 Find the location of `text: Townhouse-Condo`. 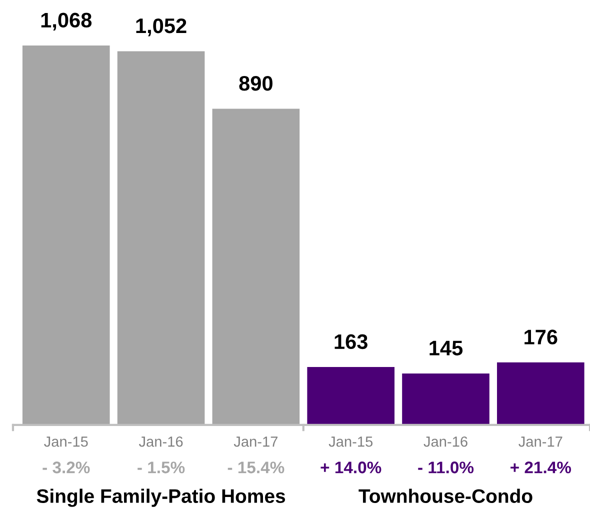

text: Townhouse-Condo is located at coordinates (445, 495).